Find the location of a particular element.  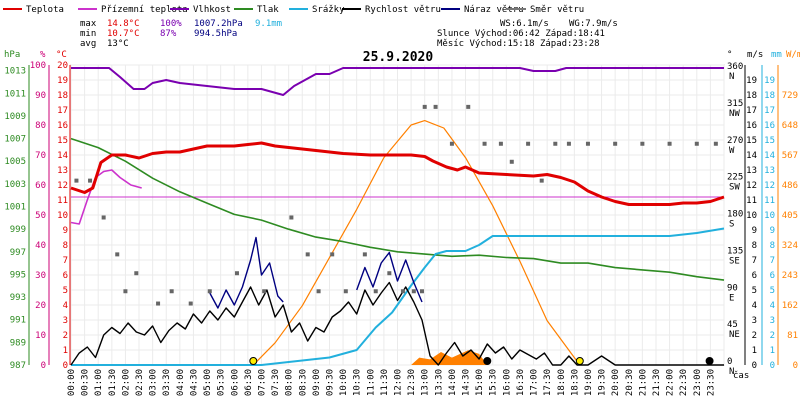

time-tick-31: 15:30 is located at coordinates (494, 382).